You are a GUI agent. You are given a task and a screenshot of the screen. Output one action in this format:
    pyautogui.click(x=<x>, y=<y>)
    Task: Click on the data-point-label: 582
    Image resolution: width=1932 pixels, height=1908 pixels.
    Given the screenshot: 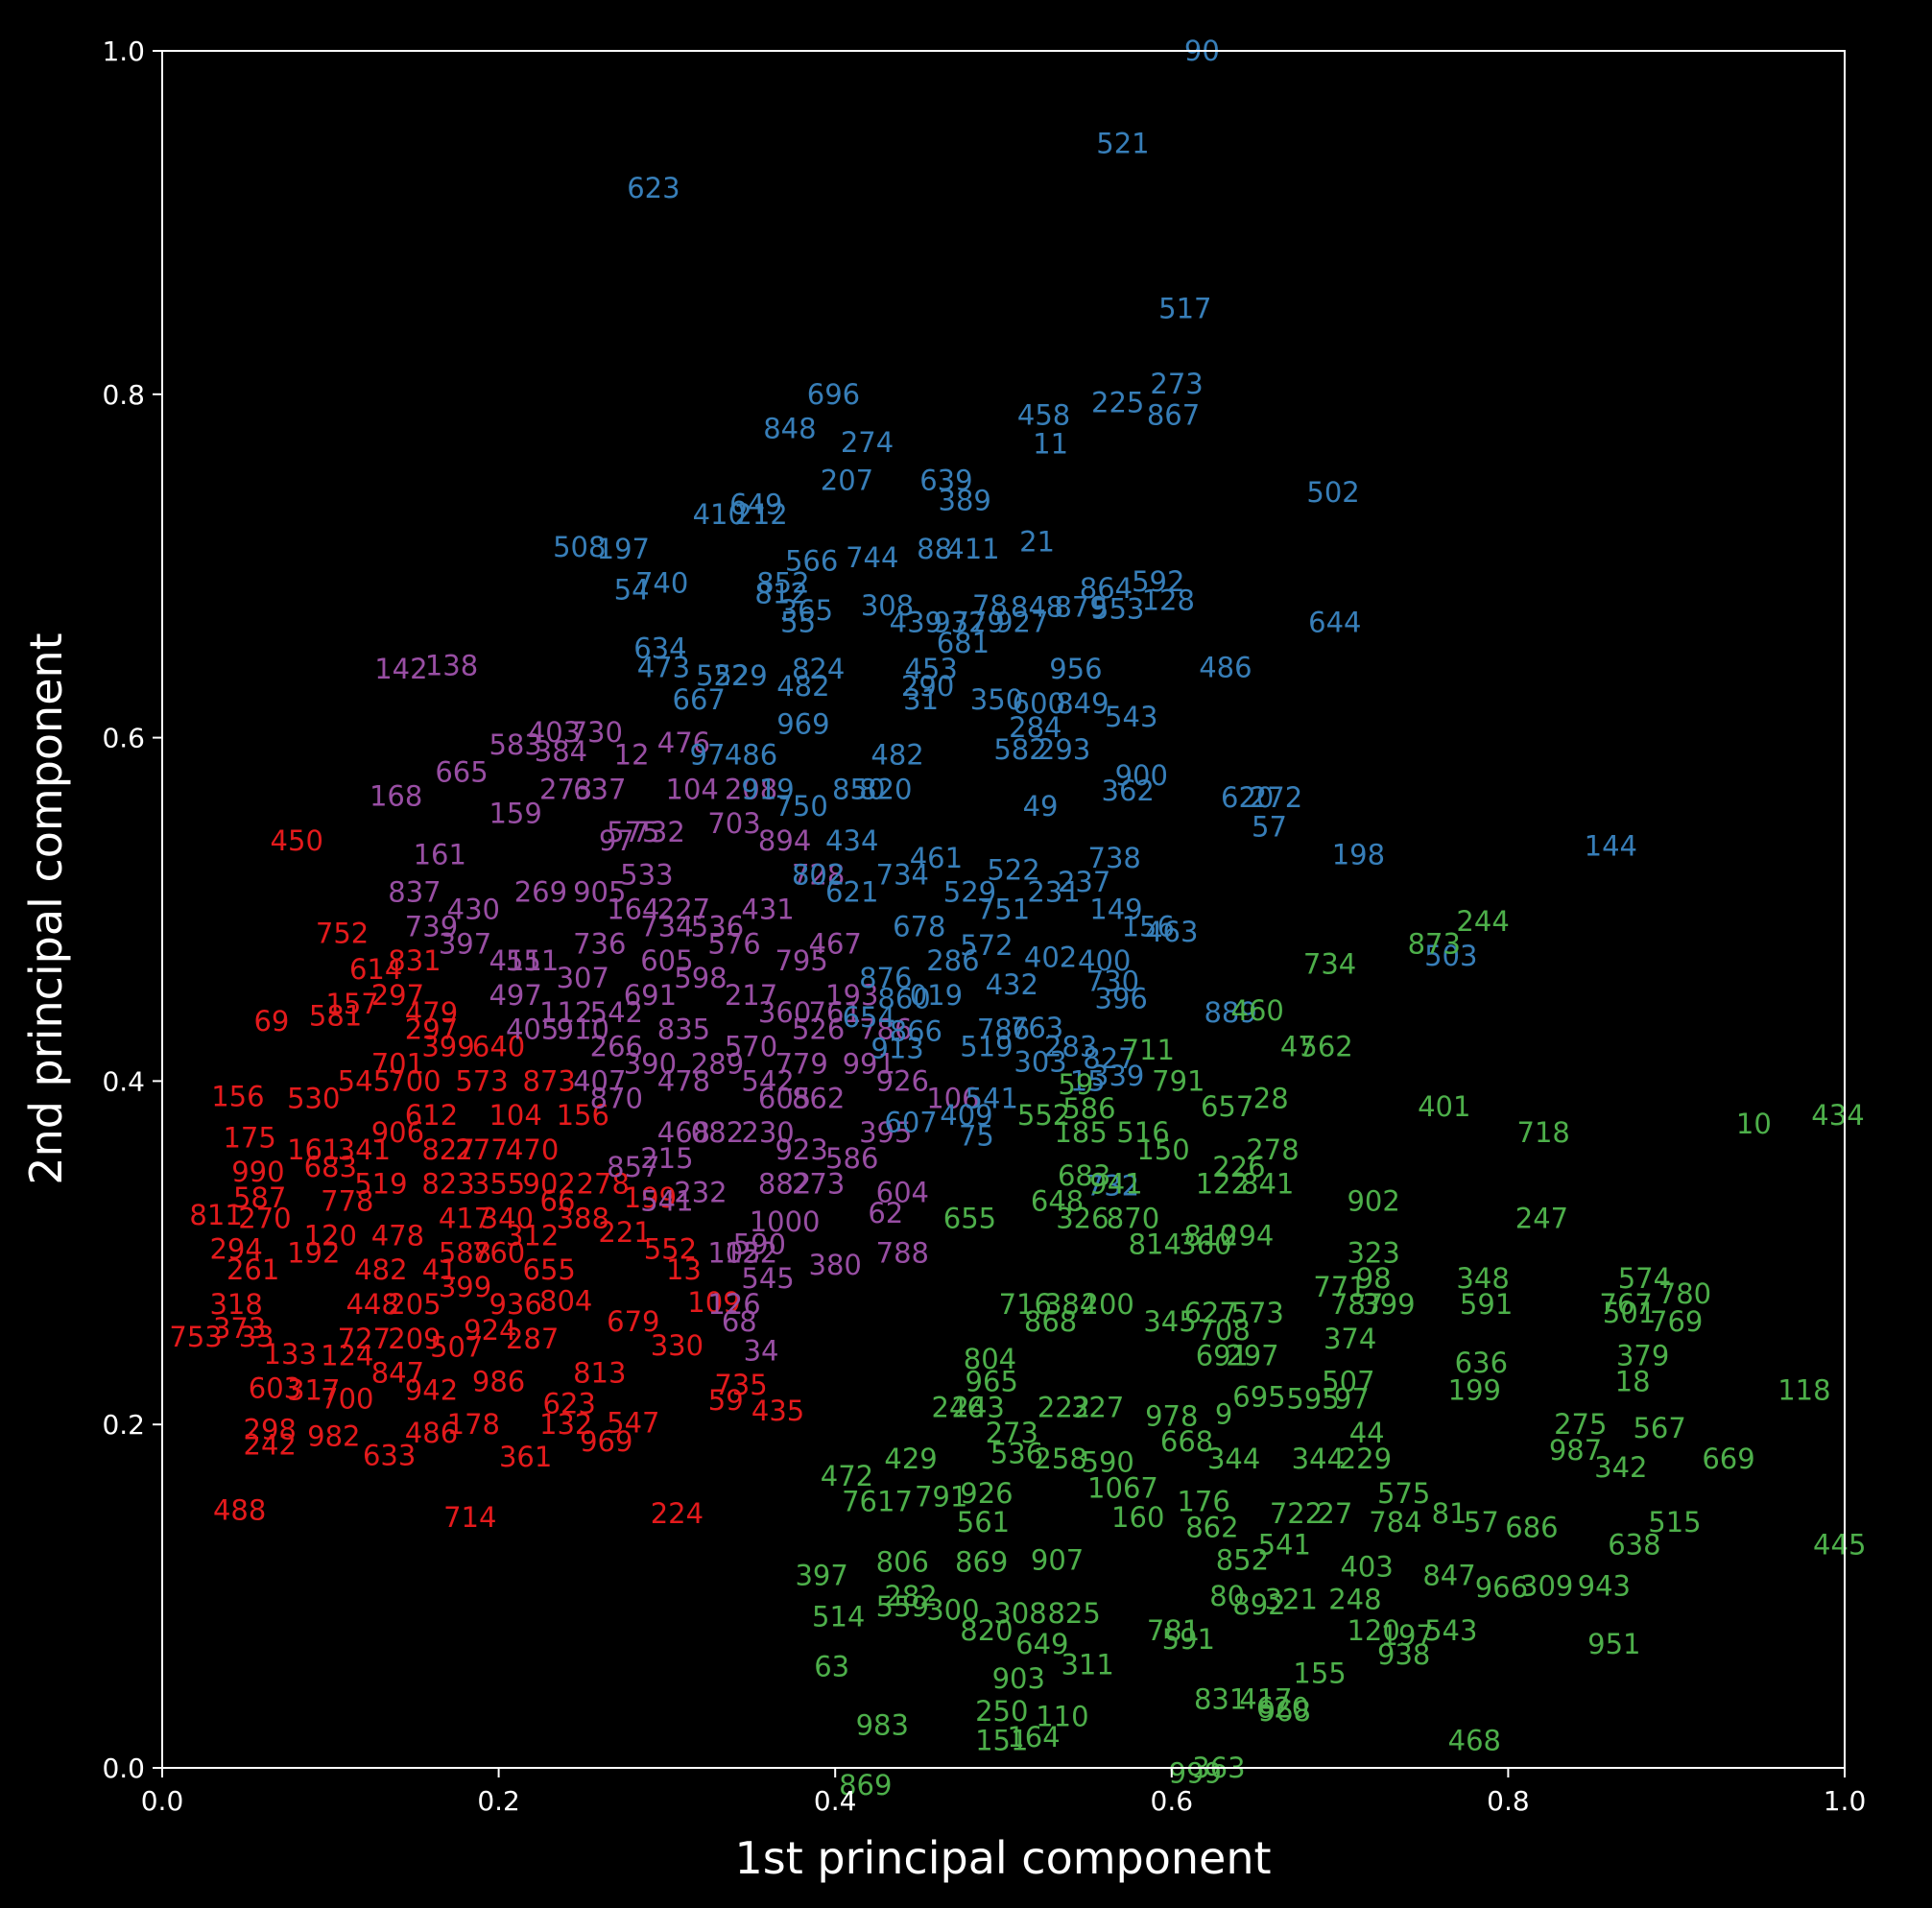 What is the action you would take?
    pyautogui.click(x=1019, y=749)
    